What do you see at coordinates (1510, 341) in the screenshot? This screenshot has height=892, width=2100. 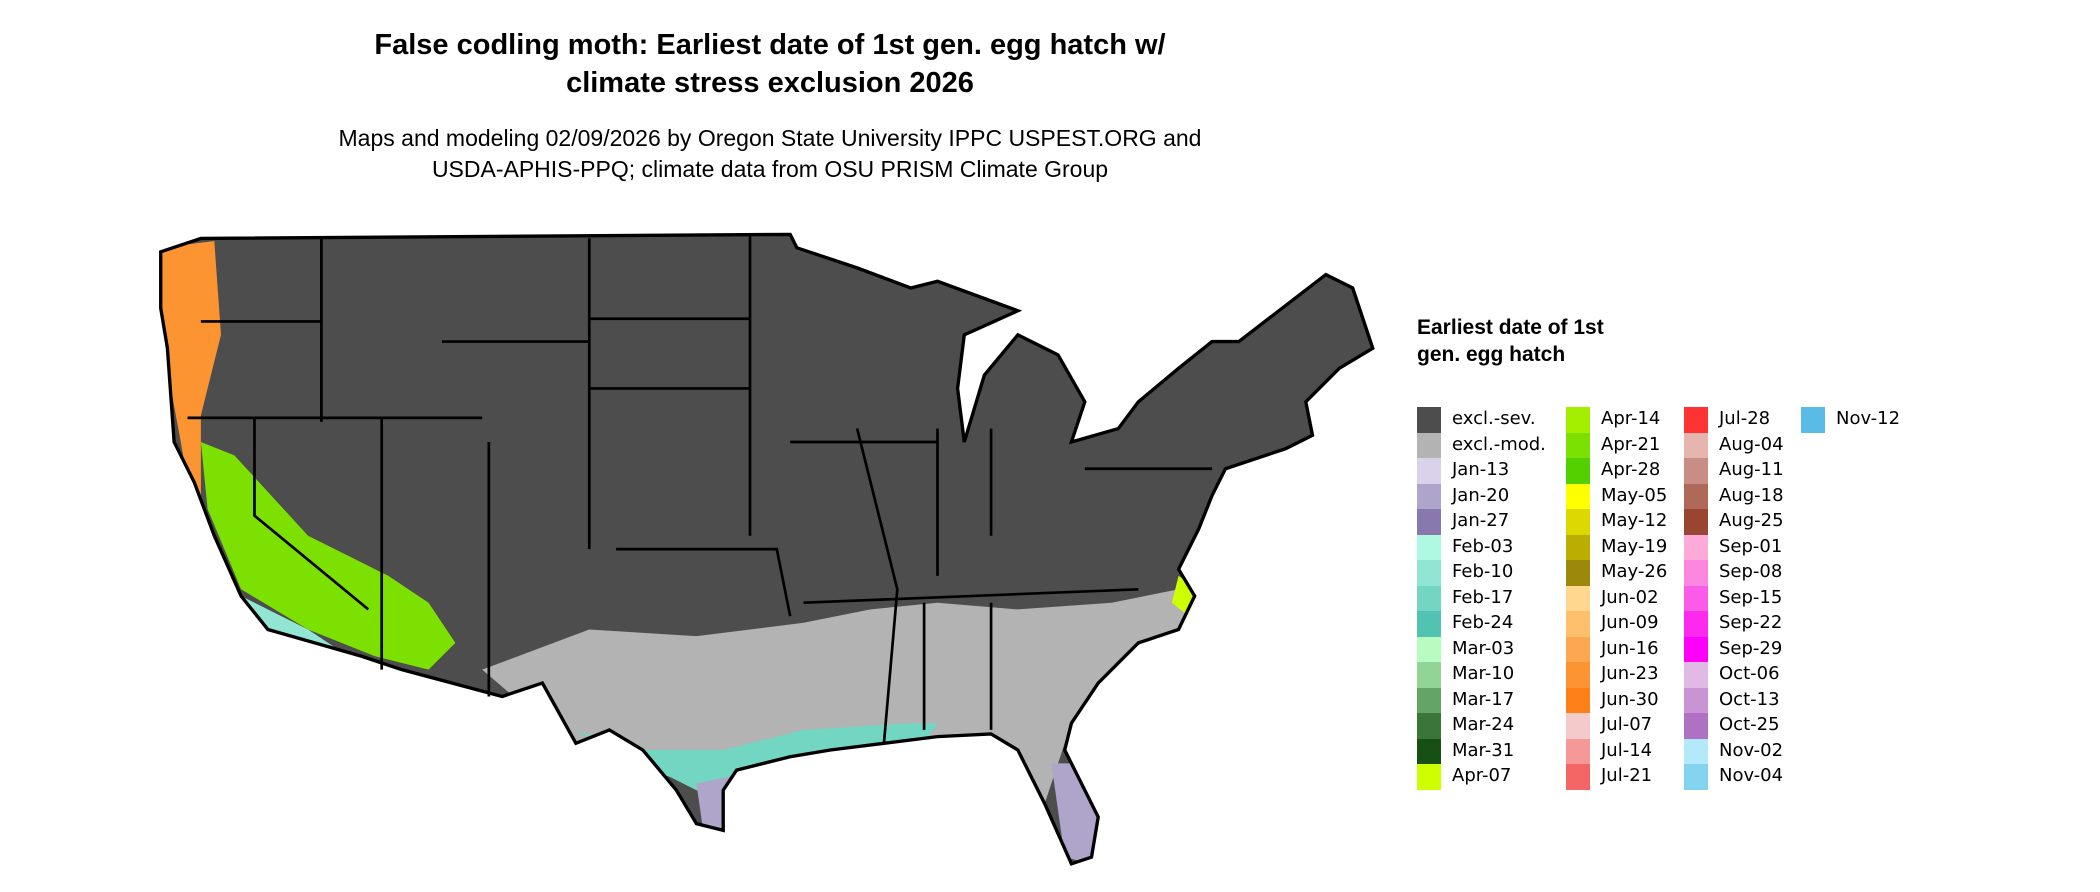 I see `legend-title: Earliest date of 1st gen. egg hatch` at bounding box center [1510, 341].